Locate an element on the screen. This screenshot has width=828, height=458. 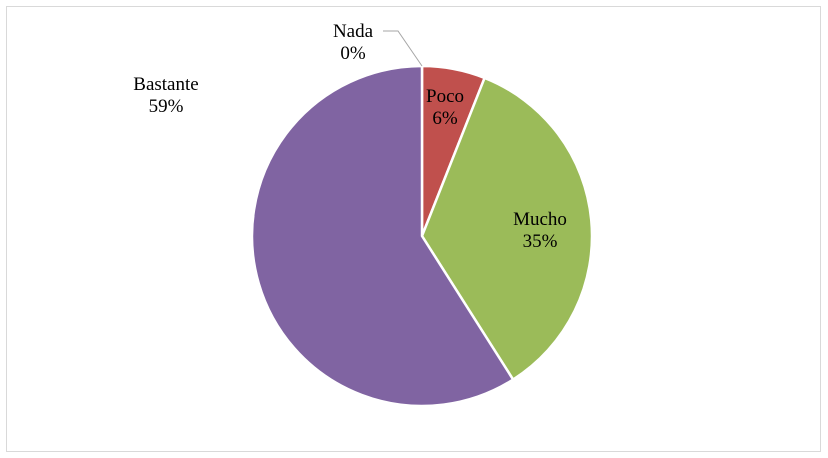
leader-line-nada is located at coordinates (403, 48).